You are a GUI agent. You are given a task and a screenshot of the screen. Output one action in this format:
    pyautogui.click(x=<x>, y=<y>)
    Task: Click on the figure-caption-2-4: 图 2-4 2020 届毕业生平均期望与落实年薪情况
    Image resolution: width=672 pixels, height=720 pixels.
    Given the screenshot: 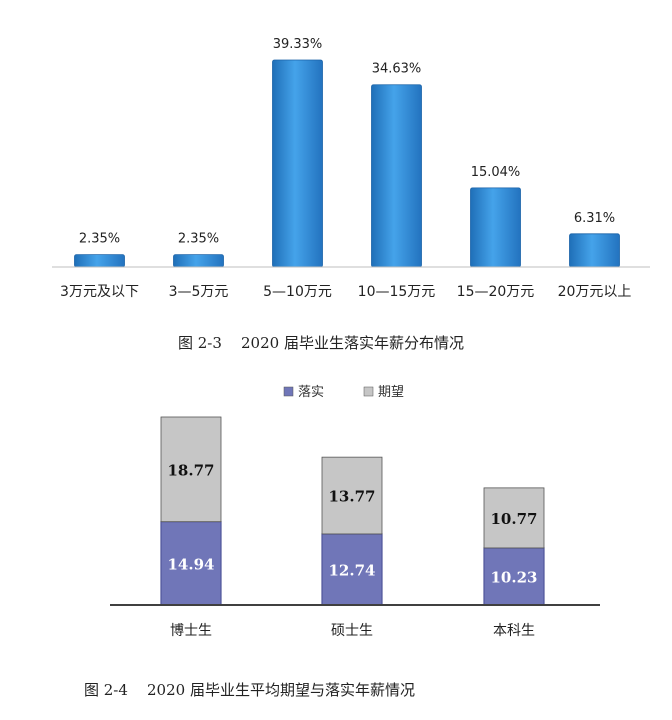 What is the action you would take?
    pyautogui.click(x=249, y=690)
    